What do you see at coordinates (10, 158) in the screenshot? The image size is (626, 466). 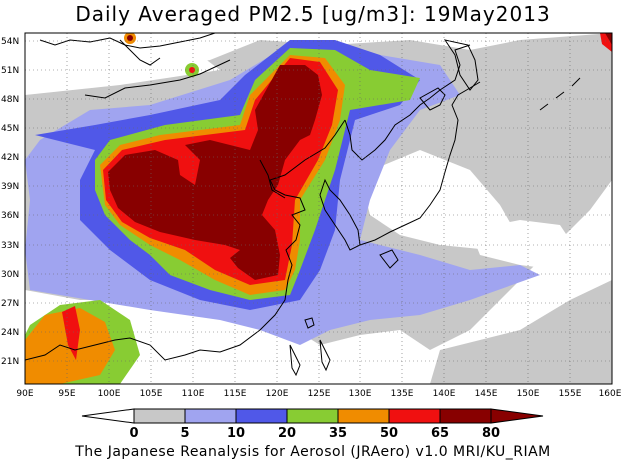 I see `lat-tick-label: 42N` at bounding box center [10, 158].